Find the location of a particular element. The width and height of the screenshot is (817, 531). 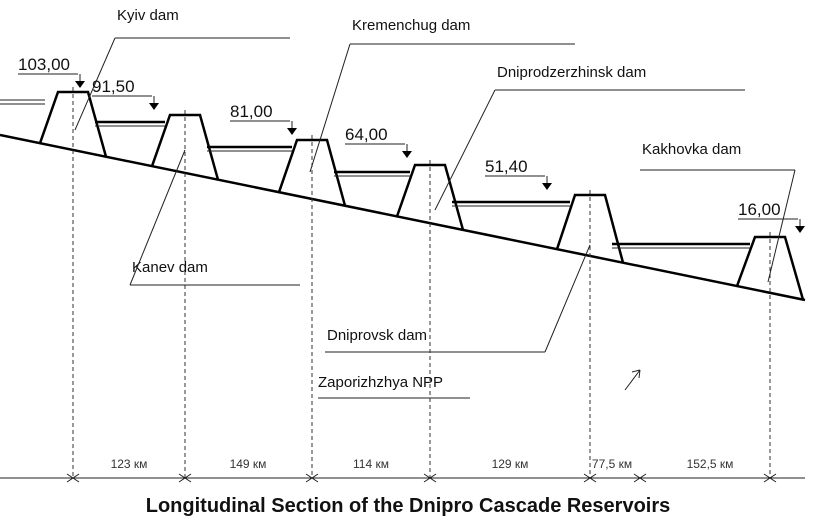

distance-label: 114 км is located at coordinates (371, 464).